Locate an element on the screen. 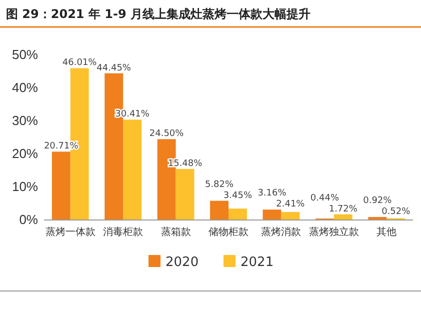 This screenshot has height=320, width=421. x-tick-label: 其他 is located at coordinates (386, 232).